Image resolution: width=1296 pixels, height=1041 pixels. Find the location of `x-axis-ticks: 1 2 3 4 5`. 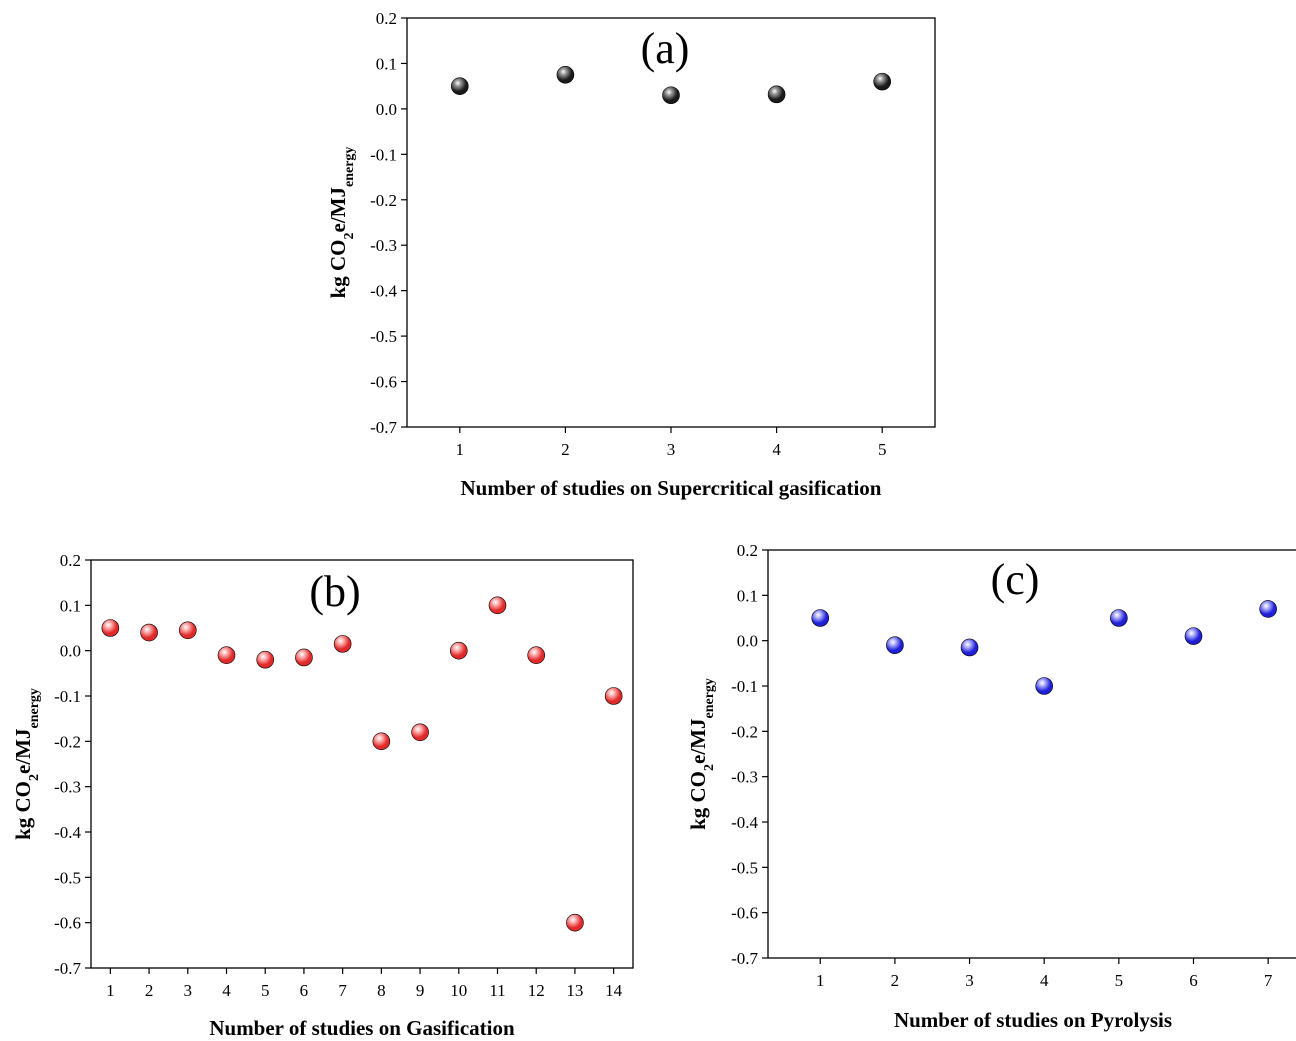

x-axis-ticks: 1 2 3 4 5 is located at coordinates (671, 443).